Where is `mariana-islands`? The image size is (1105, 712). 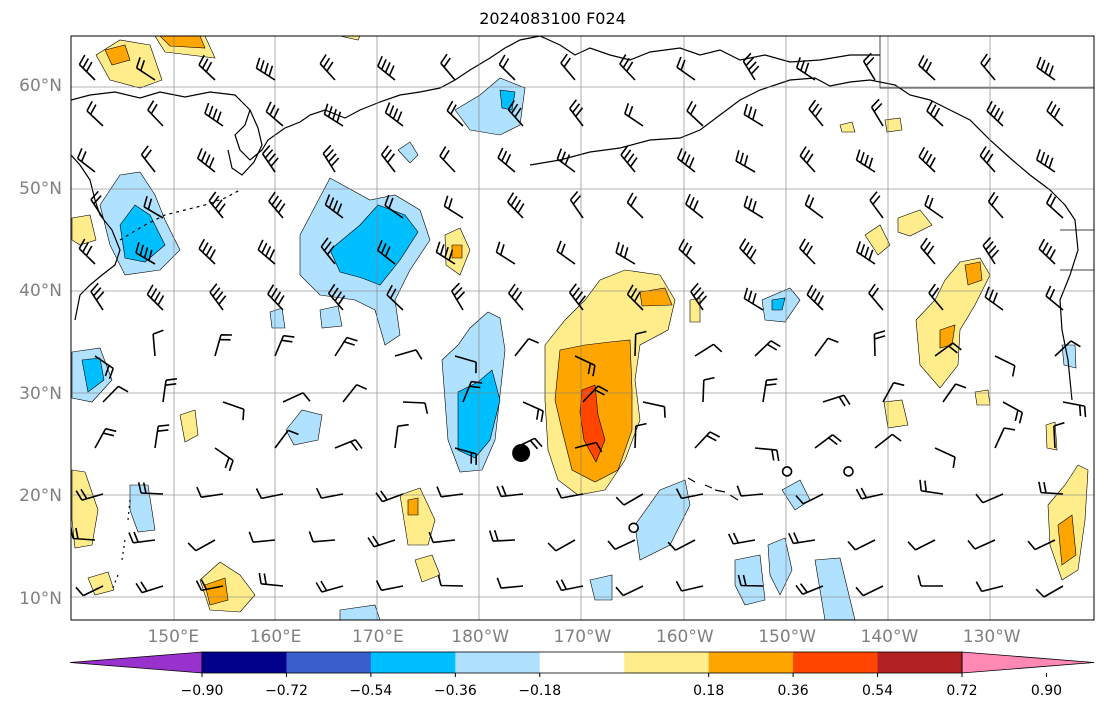
mariana-islands is located at coordinates (121, 545).